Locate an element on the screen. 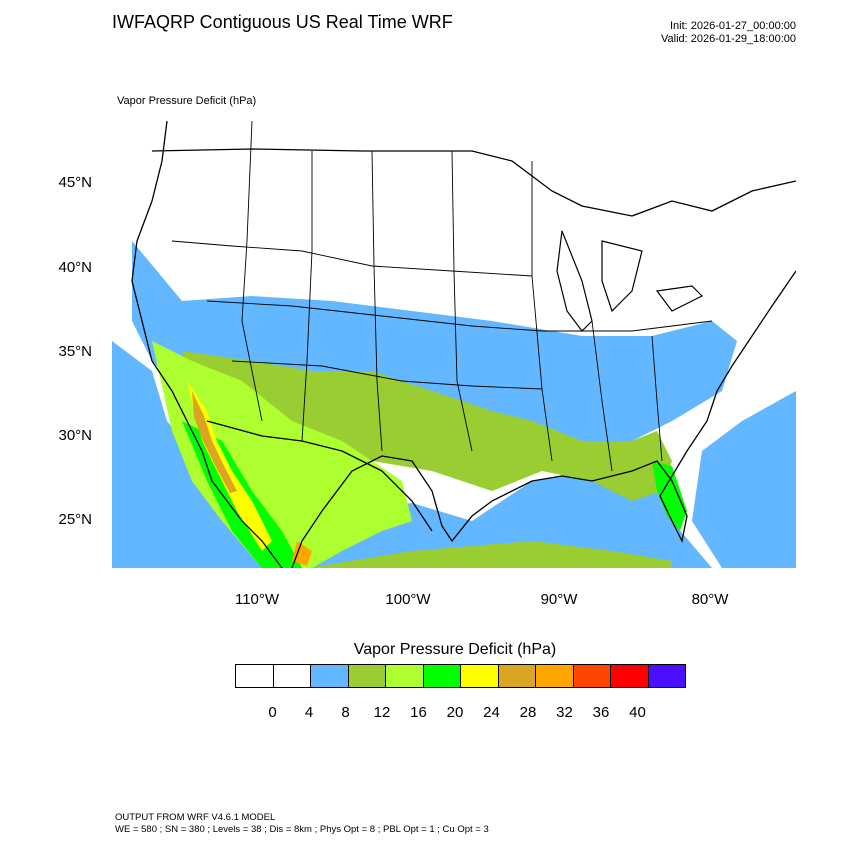 The width and height of the screenshot is (850, 850). lat-label-30: 30°N is located at coordinates (75, 435).